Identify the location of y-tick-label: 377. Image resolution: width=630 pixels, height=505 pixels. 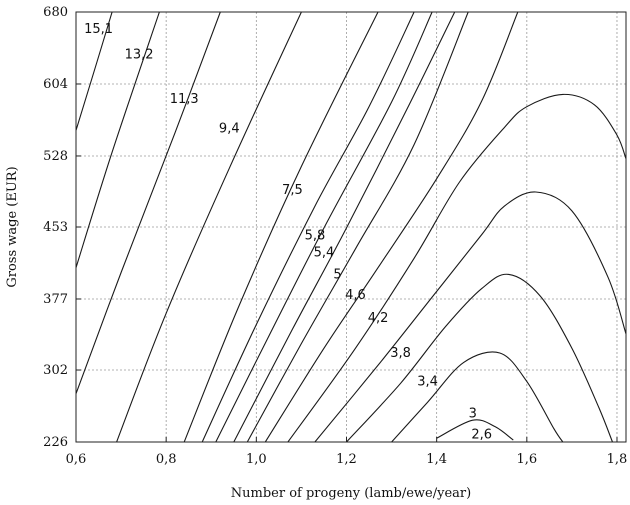
(55, 299).